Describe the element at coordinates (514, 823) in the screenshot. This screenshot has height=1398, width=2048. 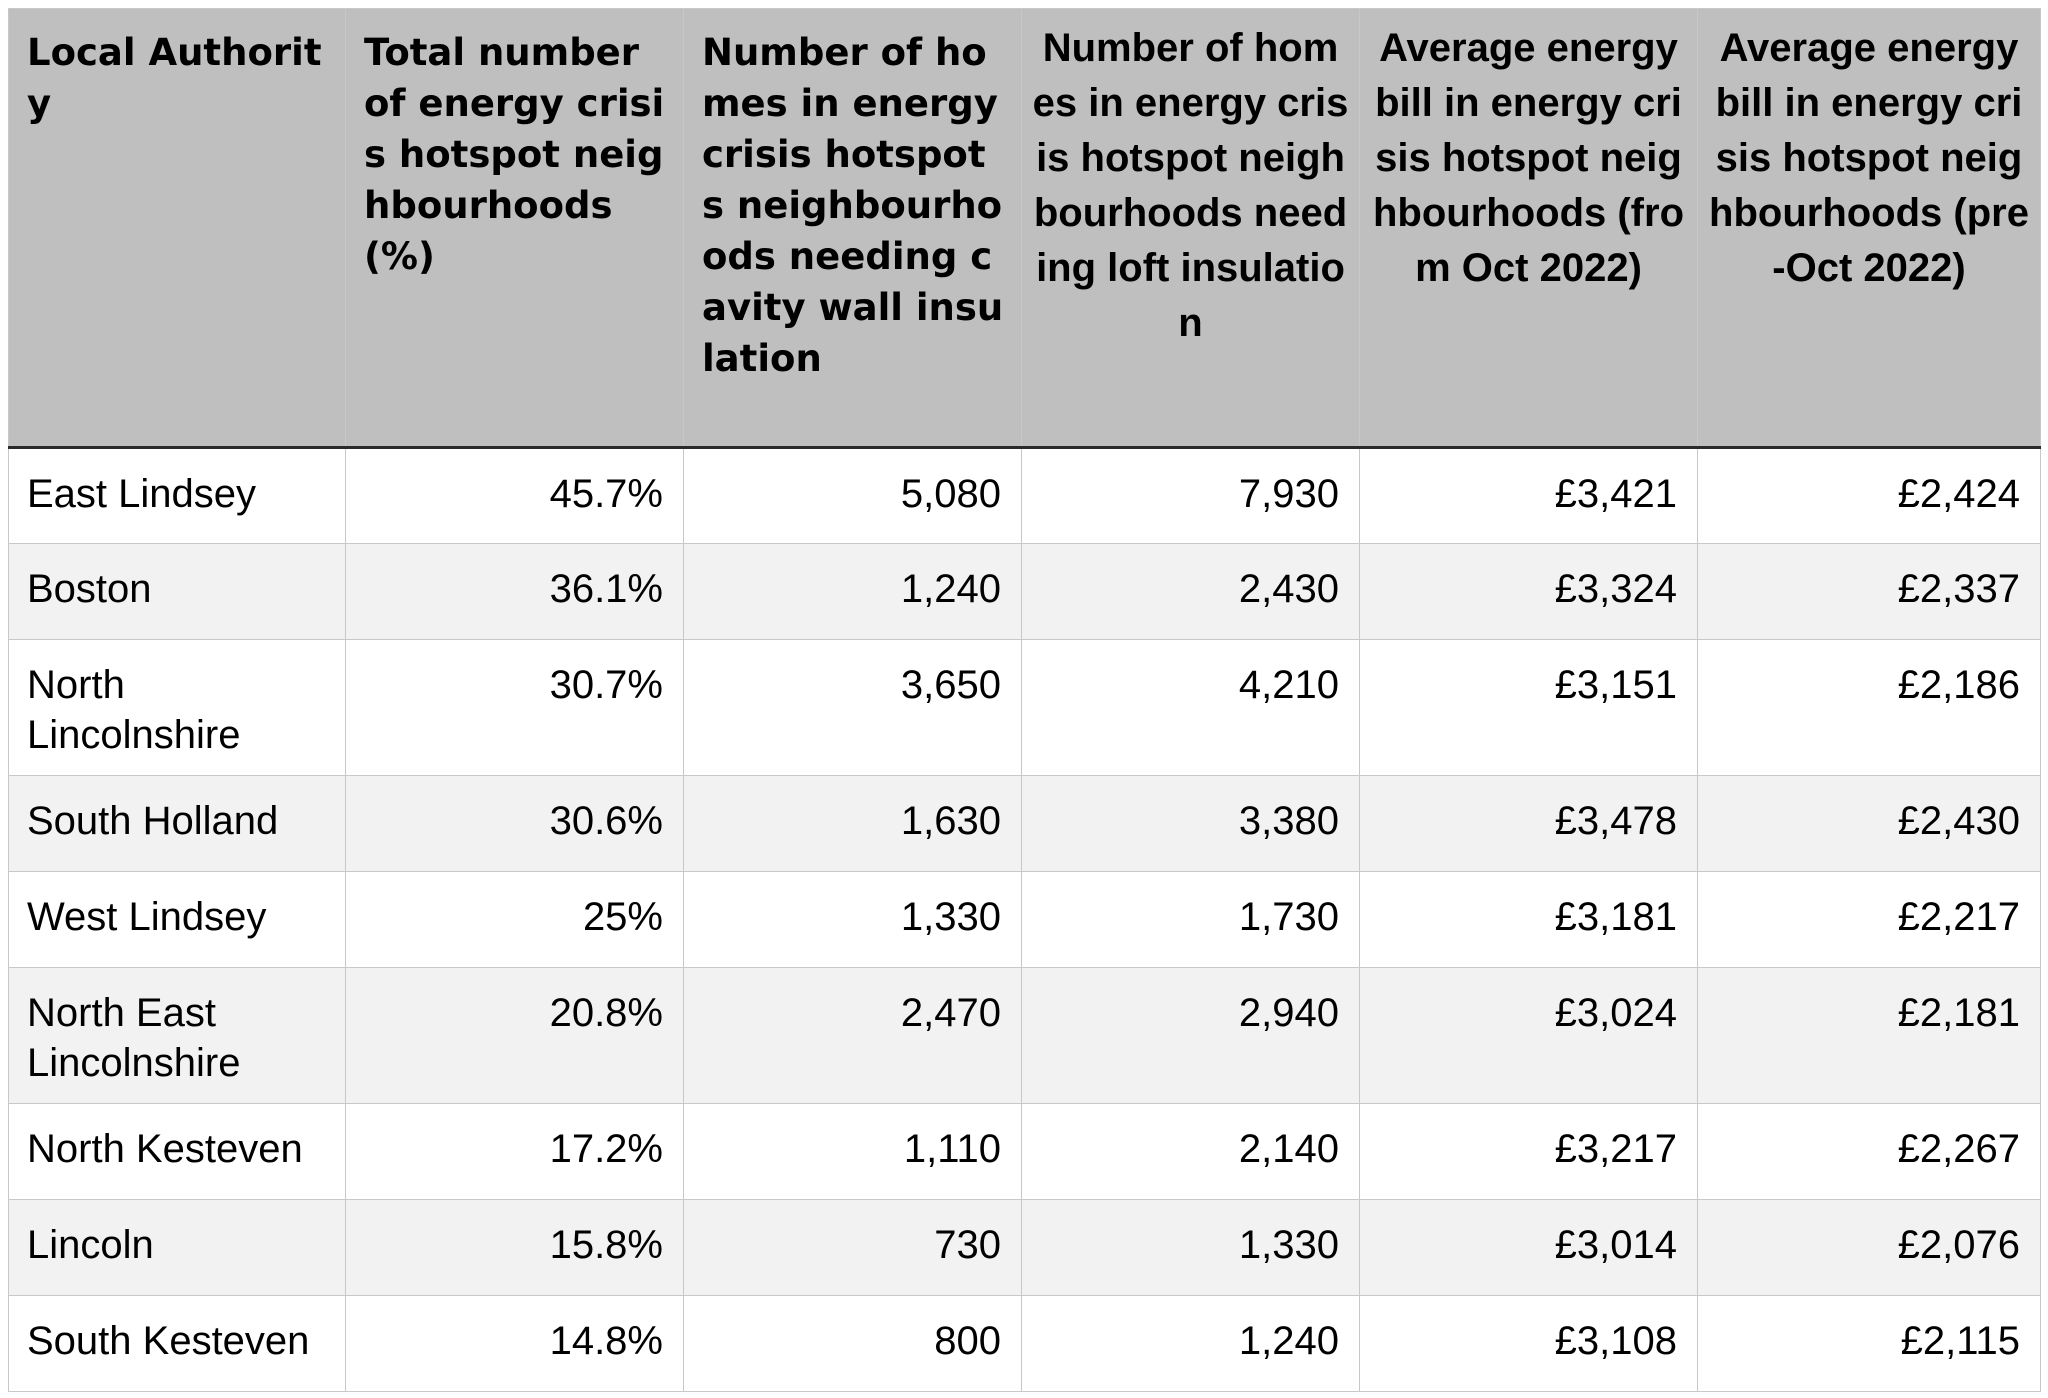
I see `cell-hotspot-pct: 30.6%` at that location.